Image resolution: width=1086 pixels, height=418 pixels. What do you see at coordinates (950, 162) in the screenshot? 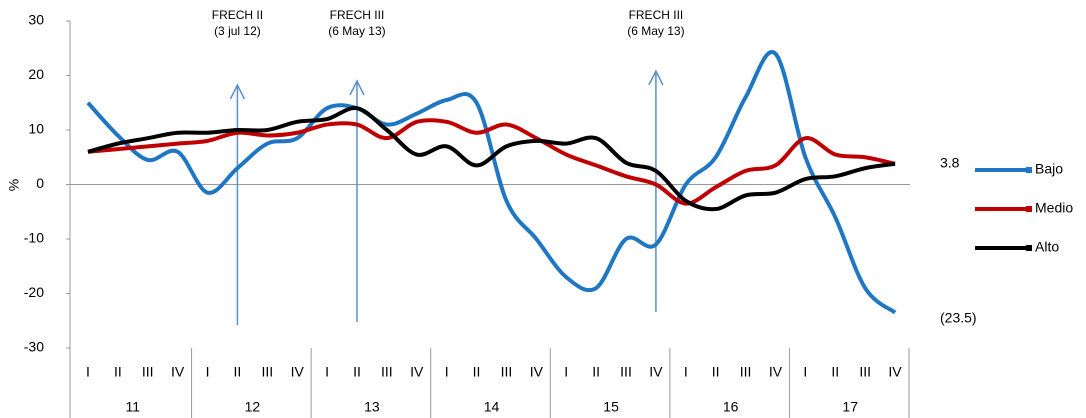
I see `end-label: 3.8` at bounding box center [950, 162].